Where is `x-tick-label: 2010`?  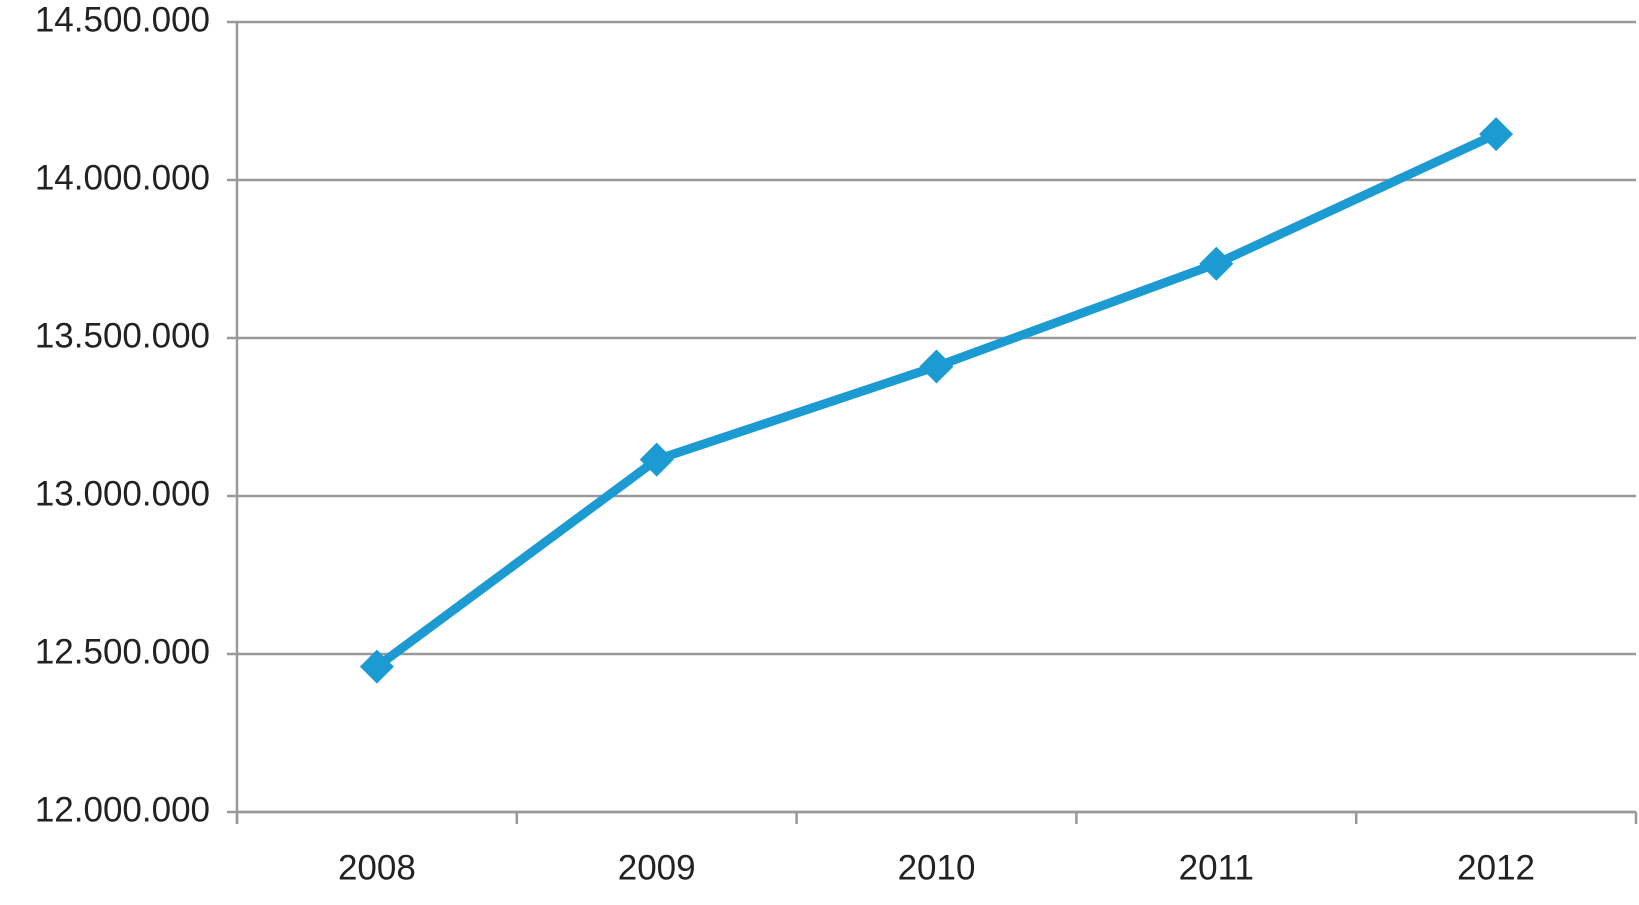
x-tick-label: 2010 is located at coordinates (937, 867).